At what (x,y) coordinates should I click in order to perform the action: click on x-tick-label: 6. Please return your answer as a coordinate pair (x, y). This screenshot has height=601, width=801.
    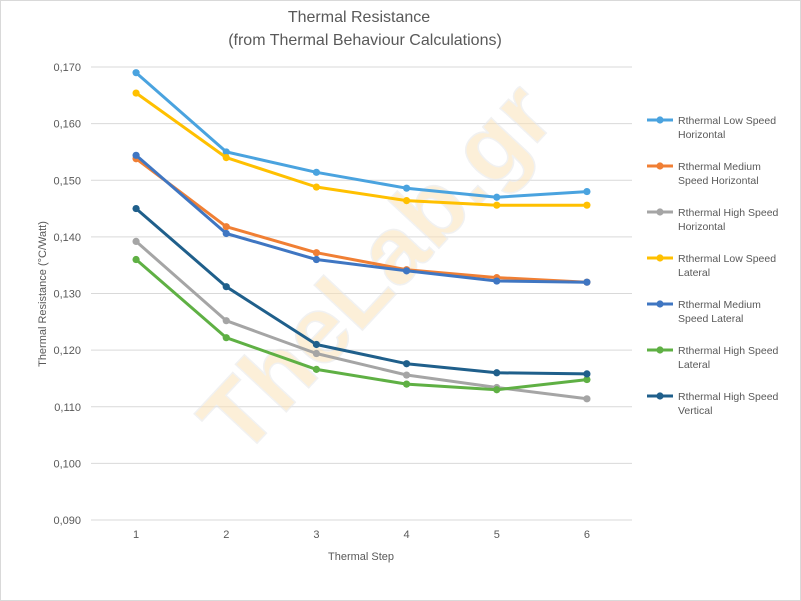
    Looking at the image, I should click on (587, 535).